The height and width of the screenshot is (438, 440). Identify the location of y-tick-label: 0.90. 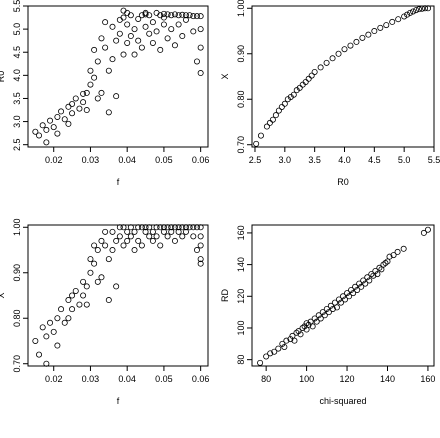
(17, 273).